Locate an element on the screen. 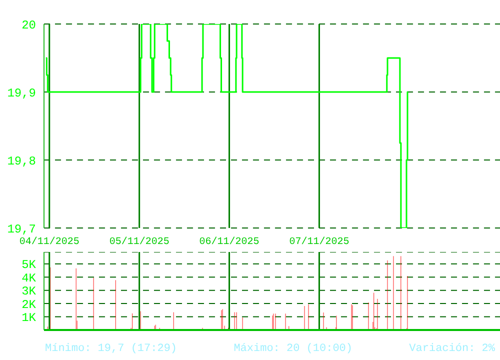  y-tick-label: 1K is located at coordinates (29, 318).